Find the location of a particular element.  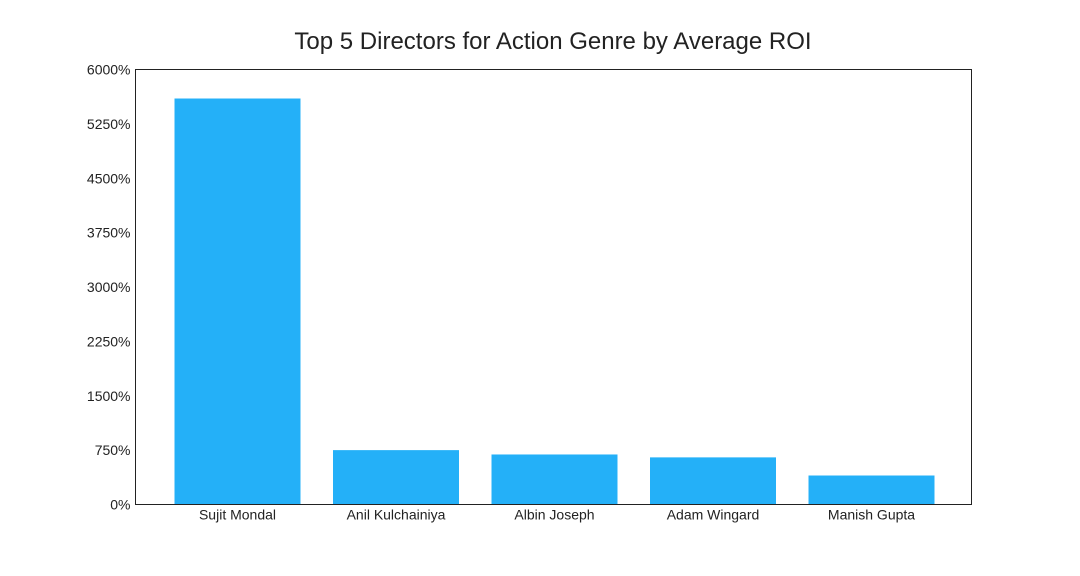

x-tick-label: Sujit Mondal is located at coordinates (237, 515).